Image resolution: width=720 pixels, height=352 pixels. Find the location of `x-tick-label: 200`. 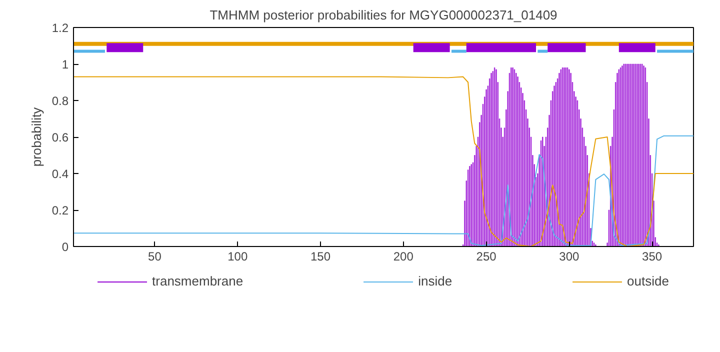

x-tick-label: 200 is located at coordinates (403, 257).